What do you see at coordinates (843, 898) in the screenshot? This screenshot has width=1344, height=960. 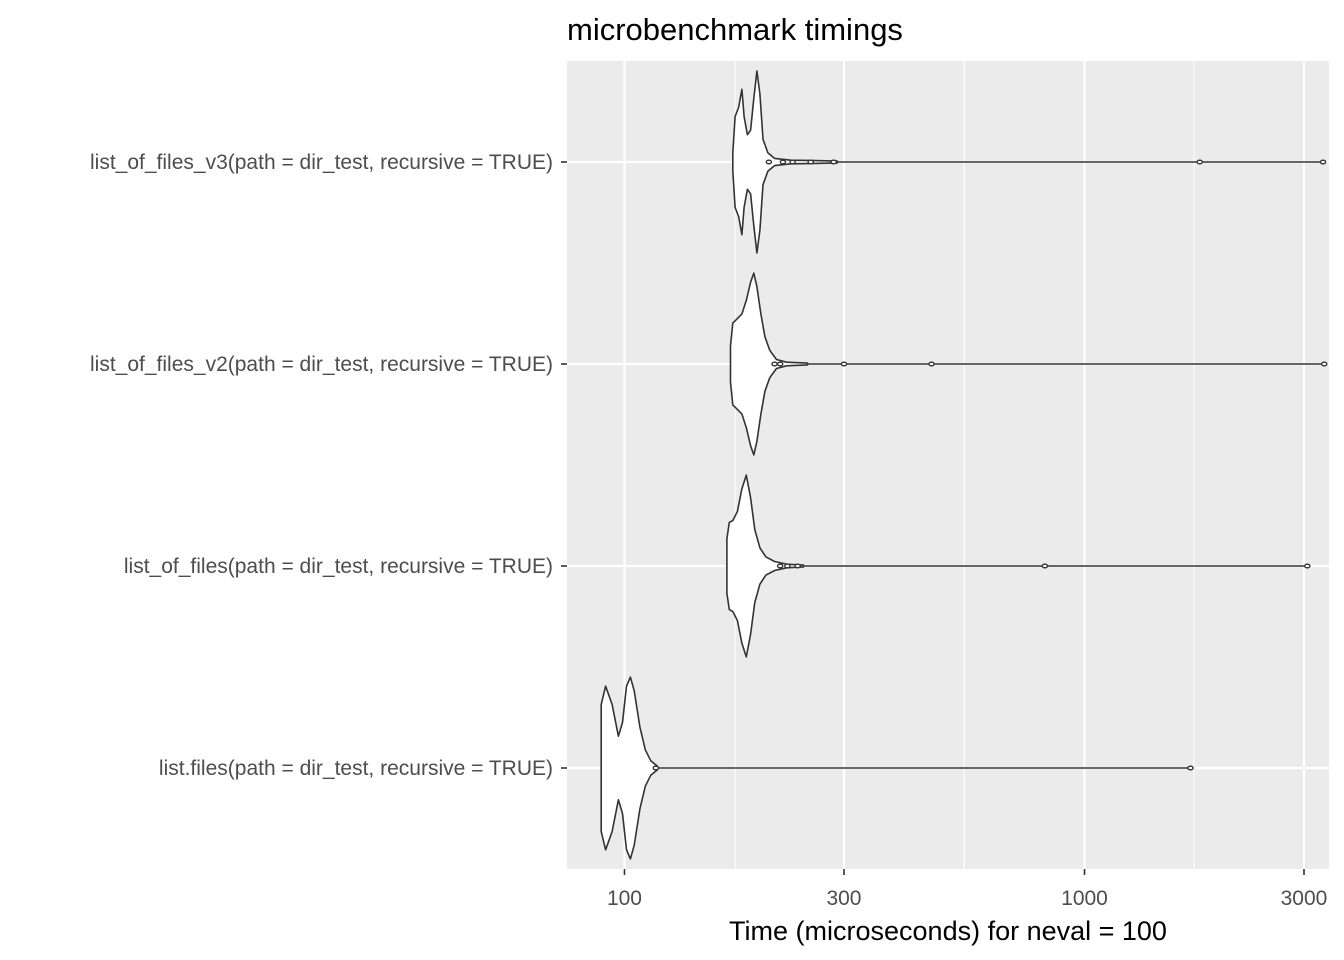 I see `x-tick-label: 300` at bounding box center [843, 898].